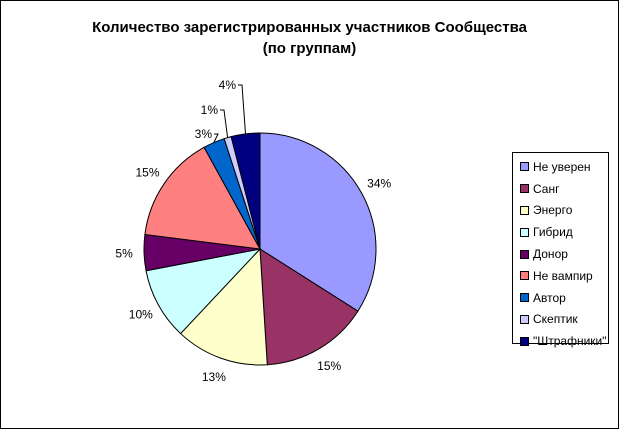 The height and width of the screenshot is (429, 619). What do you see at coordinates (309, 48) in the screenshot?
I see `chart-title-line-2: (по группам)` at bounding box center [309, 48].